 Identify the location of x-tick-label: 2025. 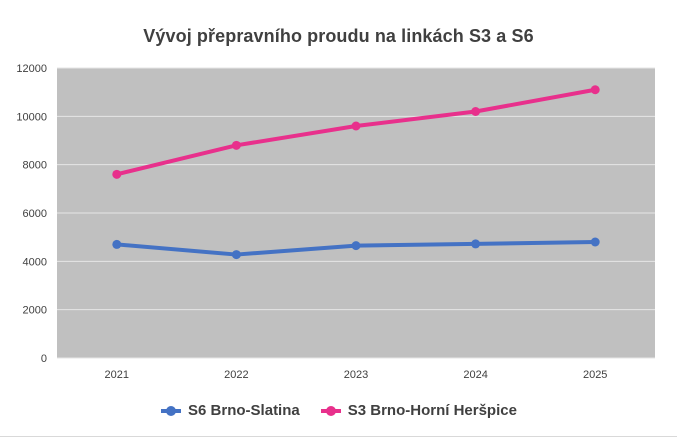
(595, 375).